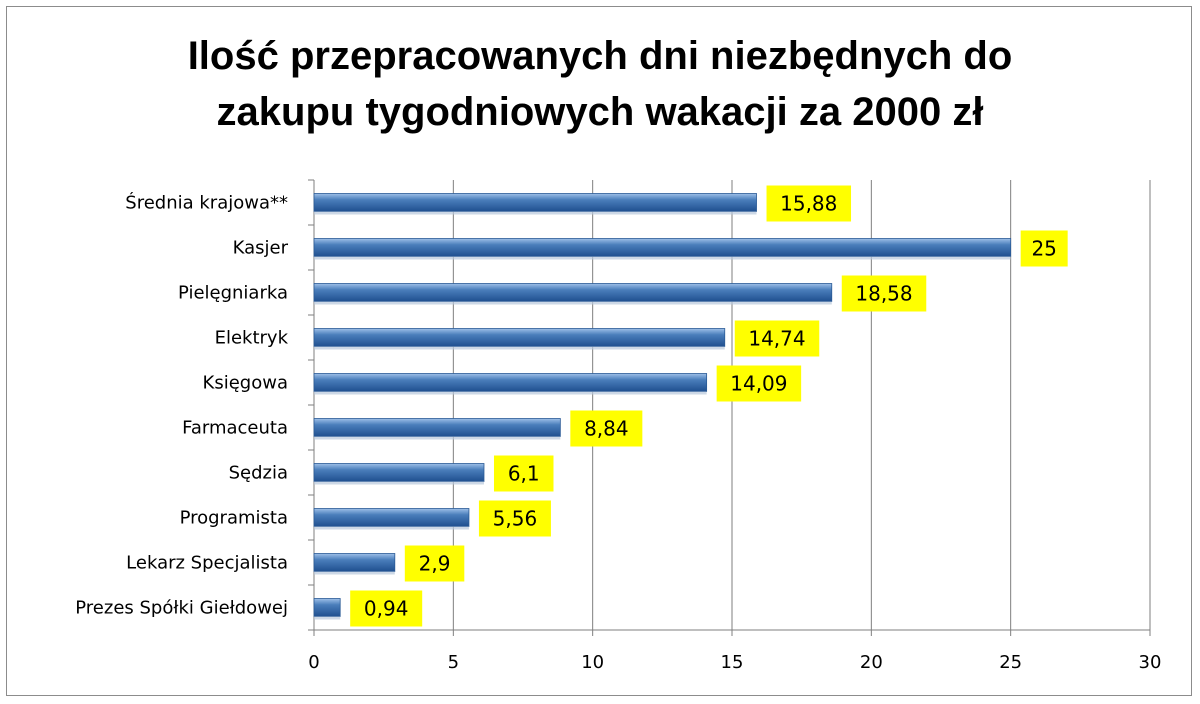 Image resolution: width=1200 pixels, height=704 pixels. Describe the element at coordinates (1150, 662) in the screenshot. I see `x-tick-label: 30` at that location.